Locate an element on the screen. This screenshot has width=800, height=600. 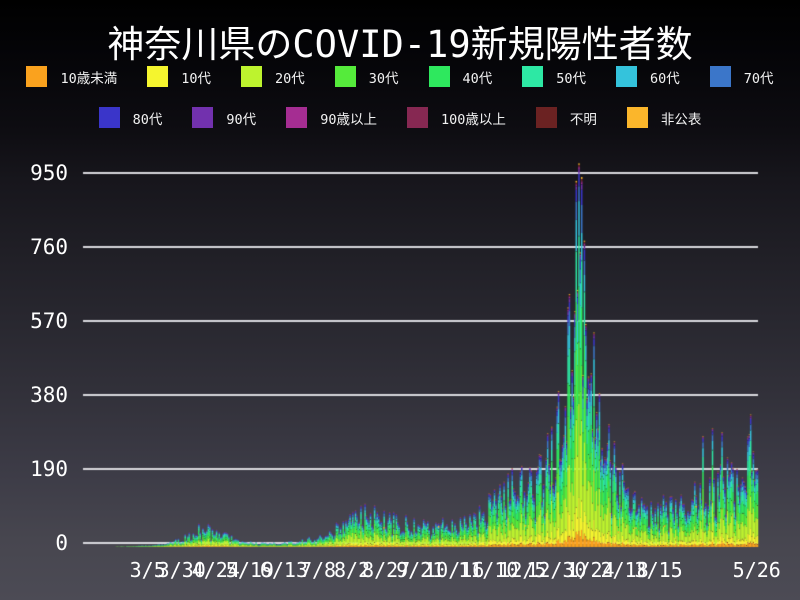
x-tick-label: 5/26 is located at coordinates (756, 570).